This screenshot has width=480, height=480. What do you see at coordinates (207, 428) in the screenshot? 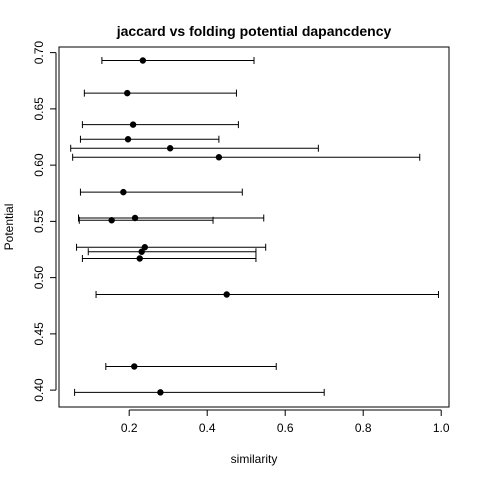
I see `x-tick-label: 0.4` at bounding box center [207, 428].